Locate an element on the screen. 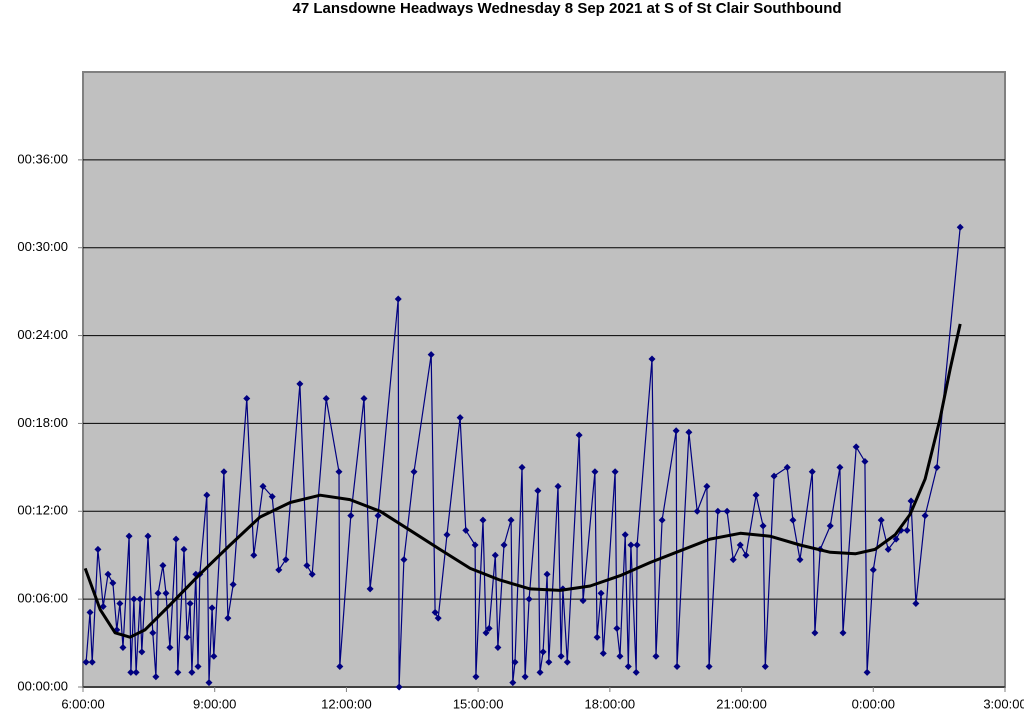 This screenshot has height=720, width=1024. y-tick-label: 00:30:00 is located at coordinates (42, 246).